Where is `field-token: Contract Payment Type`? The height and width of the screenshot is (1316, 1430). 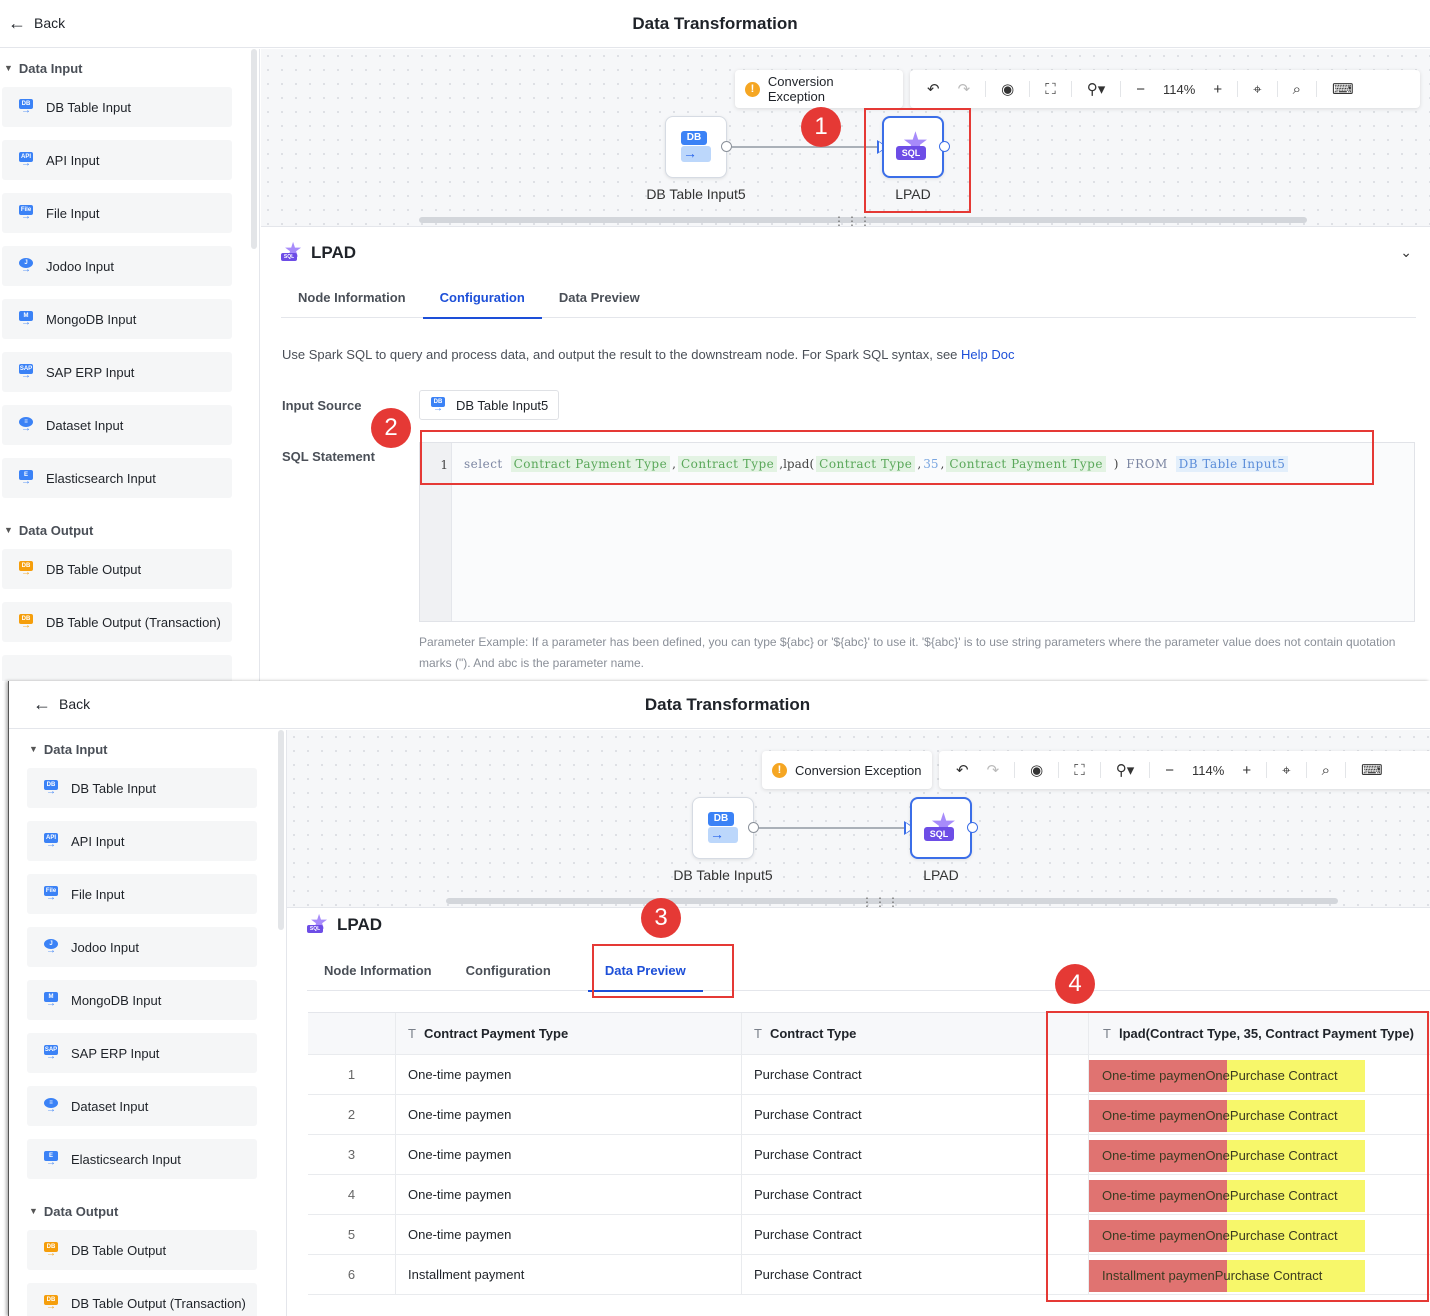
field-token: Contract Payment Type is located at coordinates (1026, 464).